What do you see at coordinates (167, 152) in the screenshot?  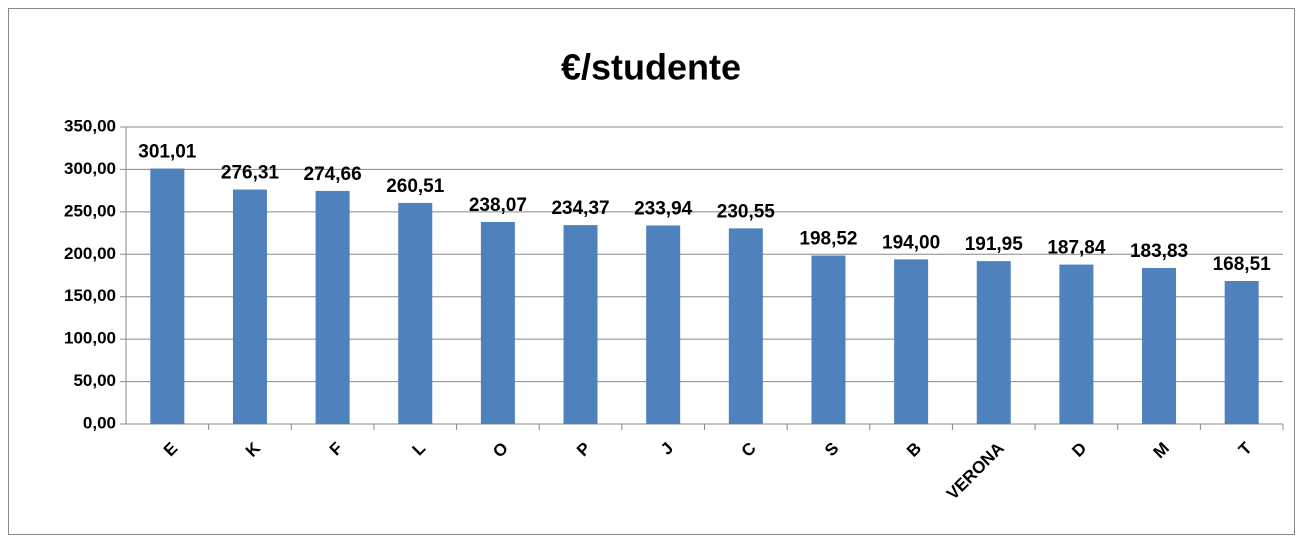 I see `data-label: 301,01` at bounding box center [167, 152].